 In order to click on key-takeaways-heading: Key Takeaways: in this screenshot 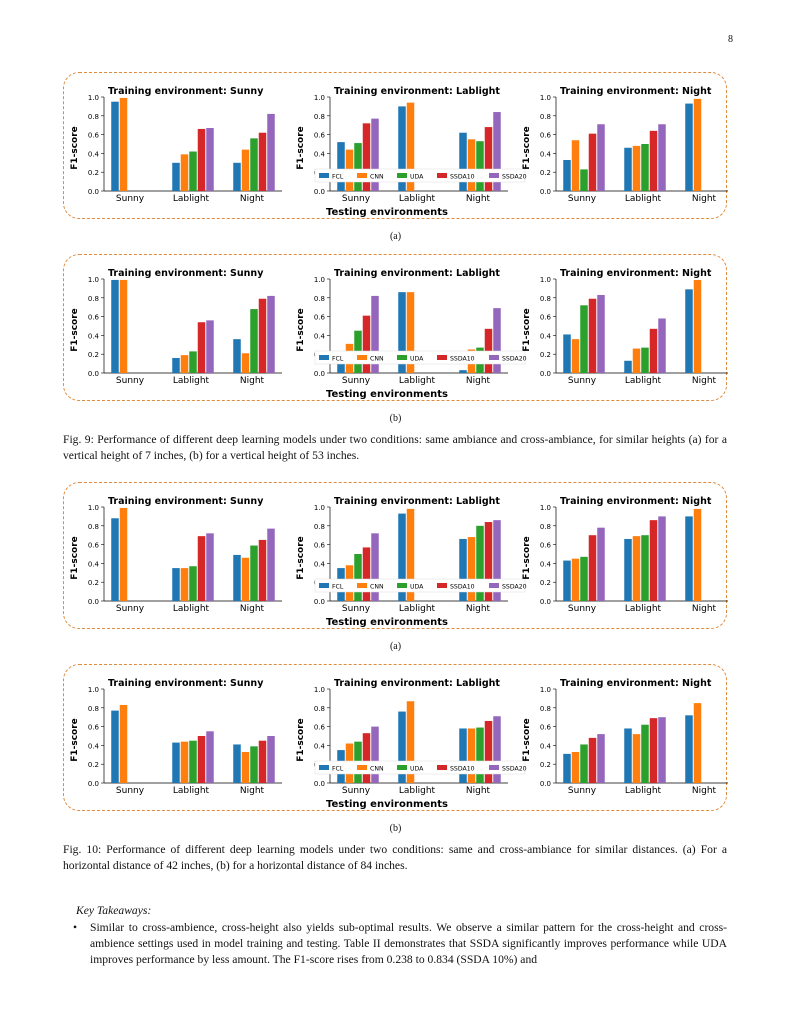, I will do `click(114, 910)`.